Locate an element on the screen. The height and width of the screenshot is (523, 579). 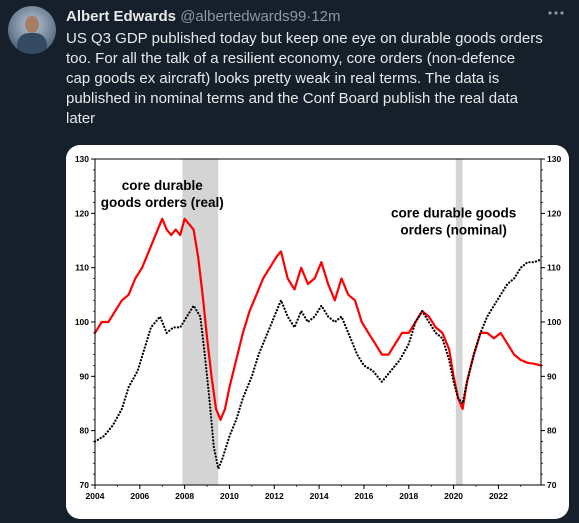
avatar-body is located at coordinates (32, 43).